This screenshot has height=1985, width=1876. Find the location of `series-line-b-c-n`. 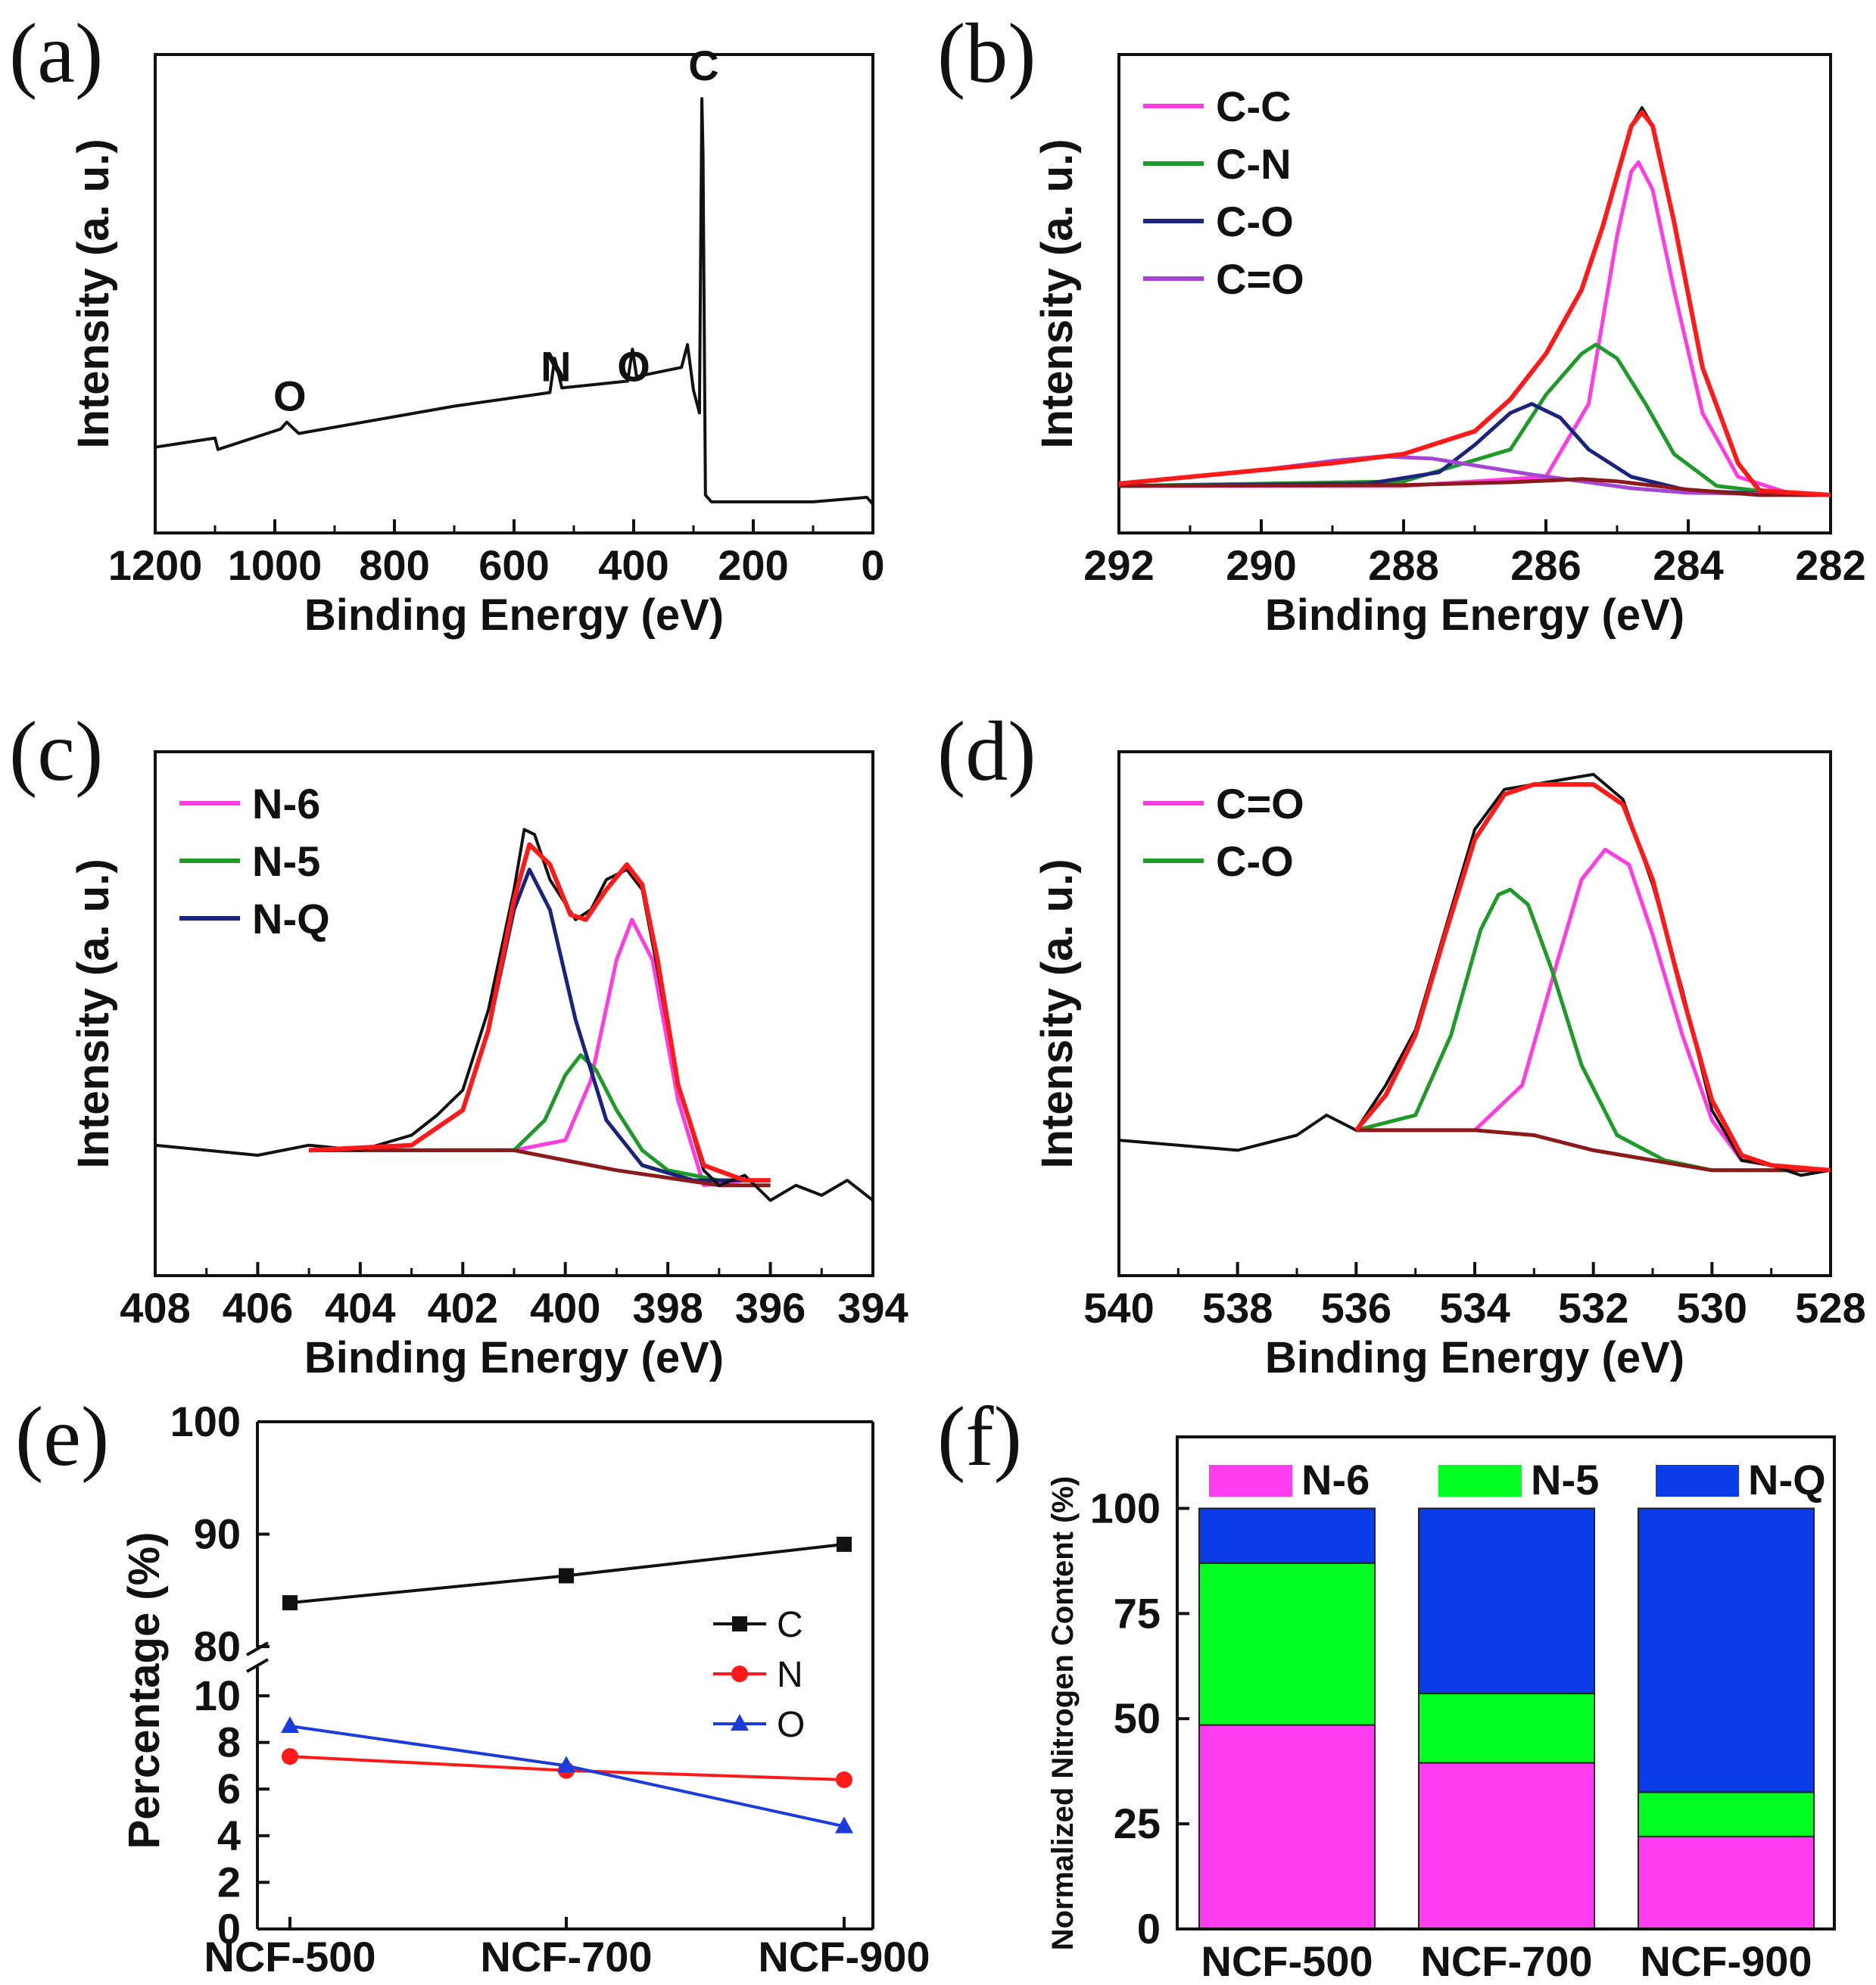

series-line-b-c-n is located at coordinates (1474, 419).